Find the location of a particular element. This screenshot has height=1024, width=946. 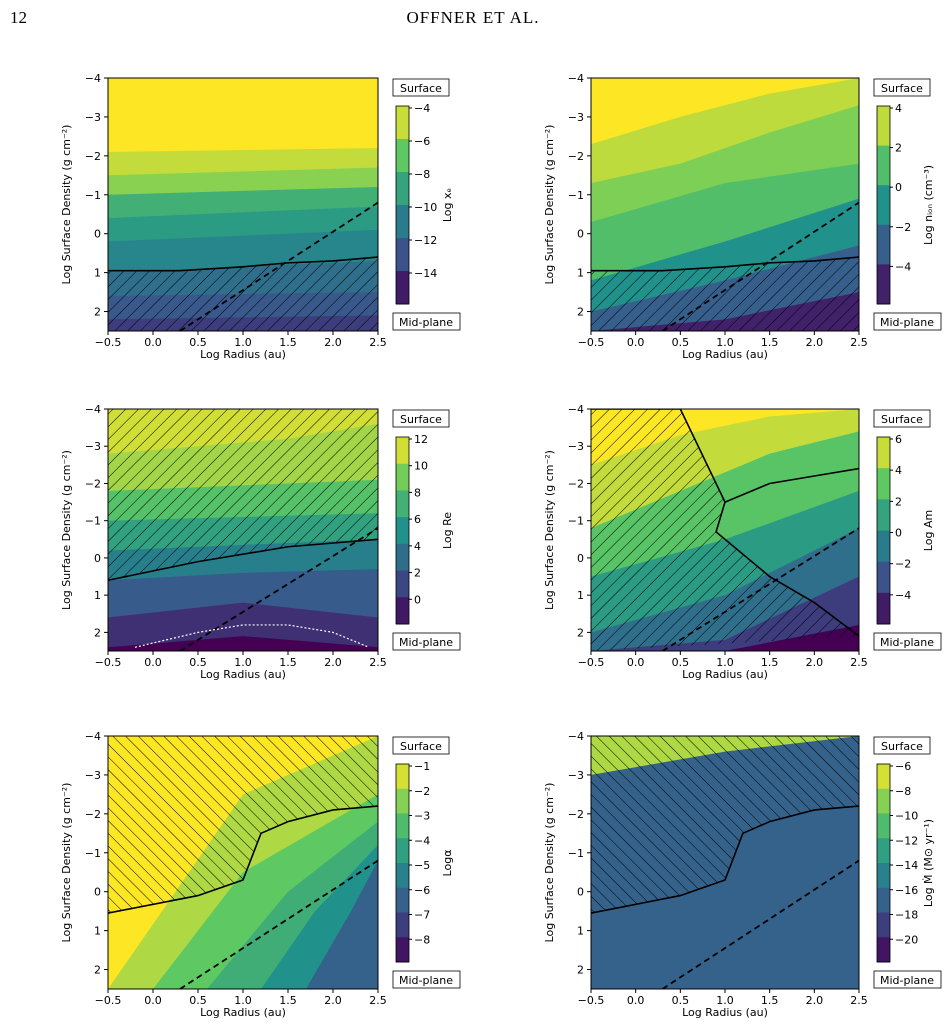

colorbar-tick-label: 2 is located at coordinates (898, 501).